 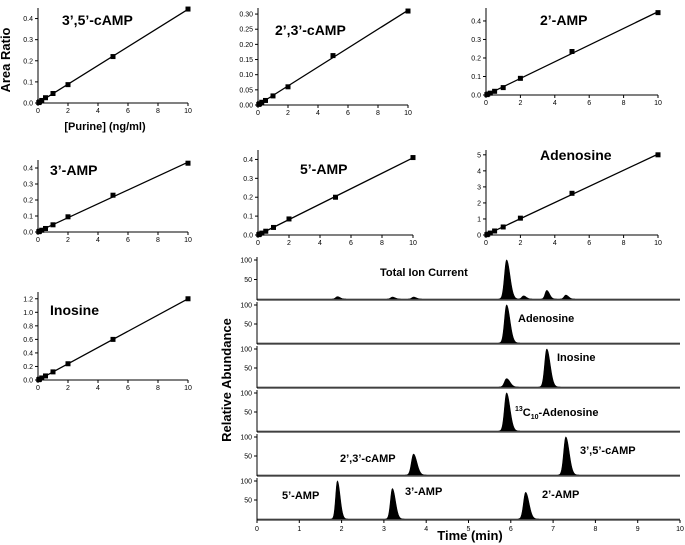 I want to click on chrom-ylabel: Relative Abundance, so click(x=226, y=380).